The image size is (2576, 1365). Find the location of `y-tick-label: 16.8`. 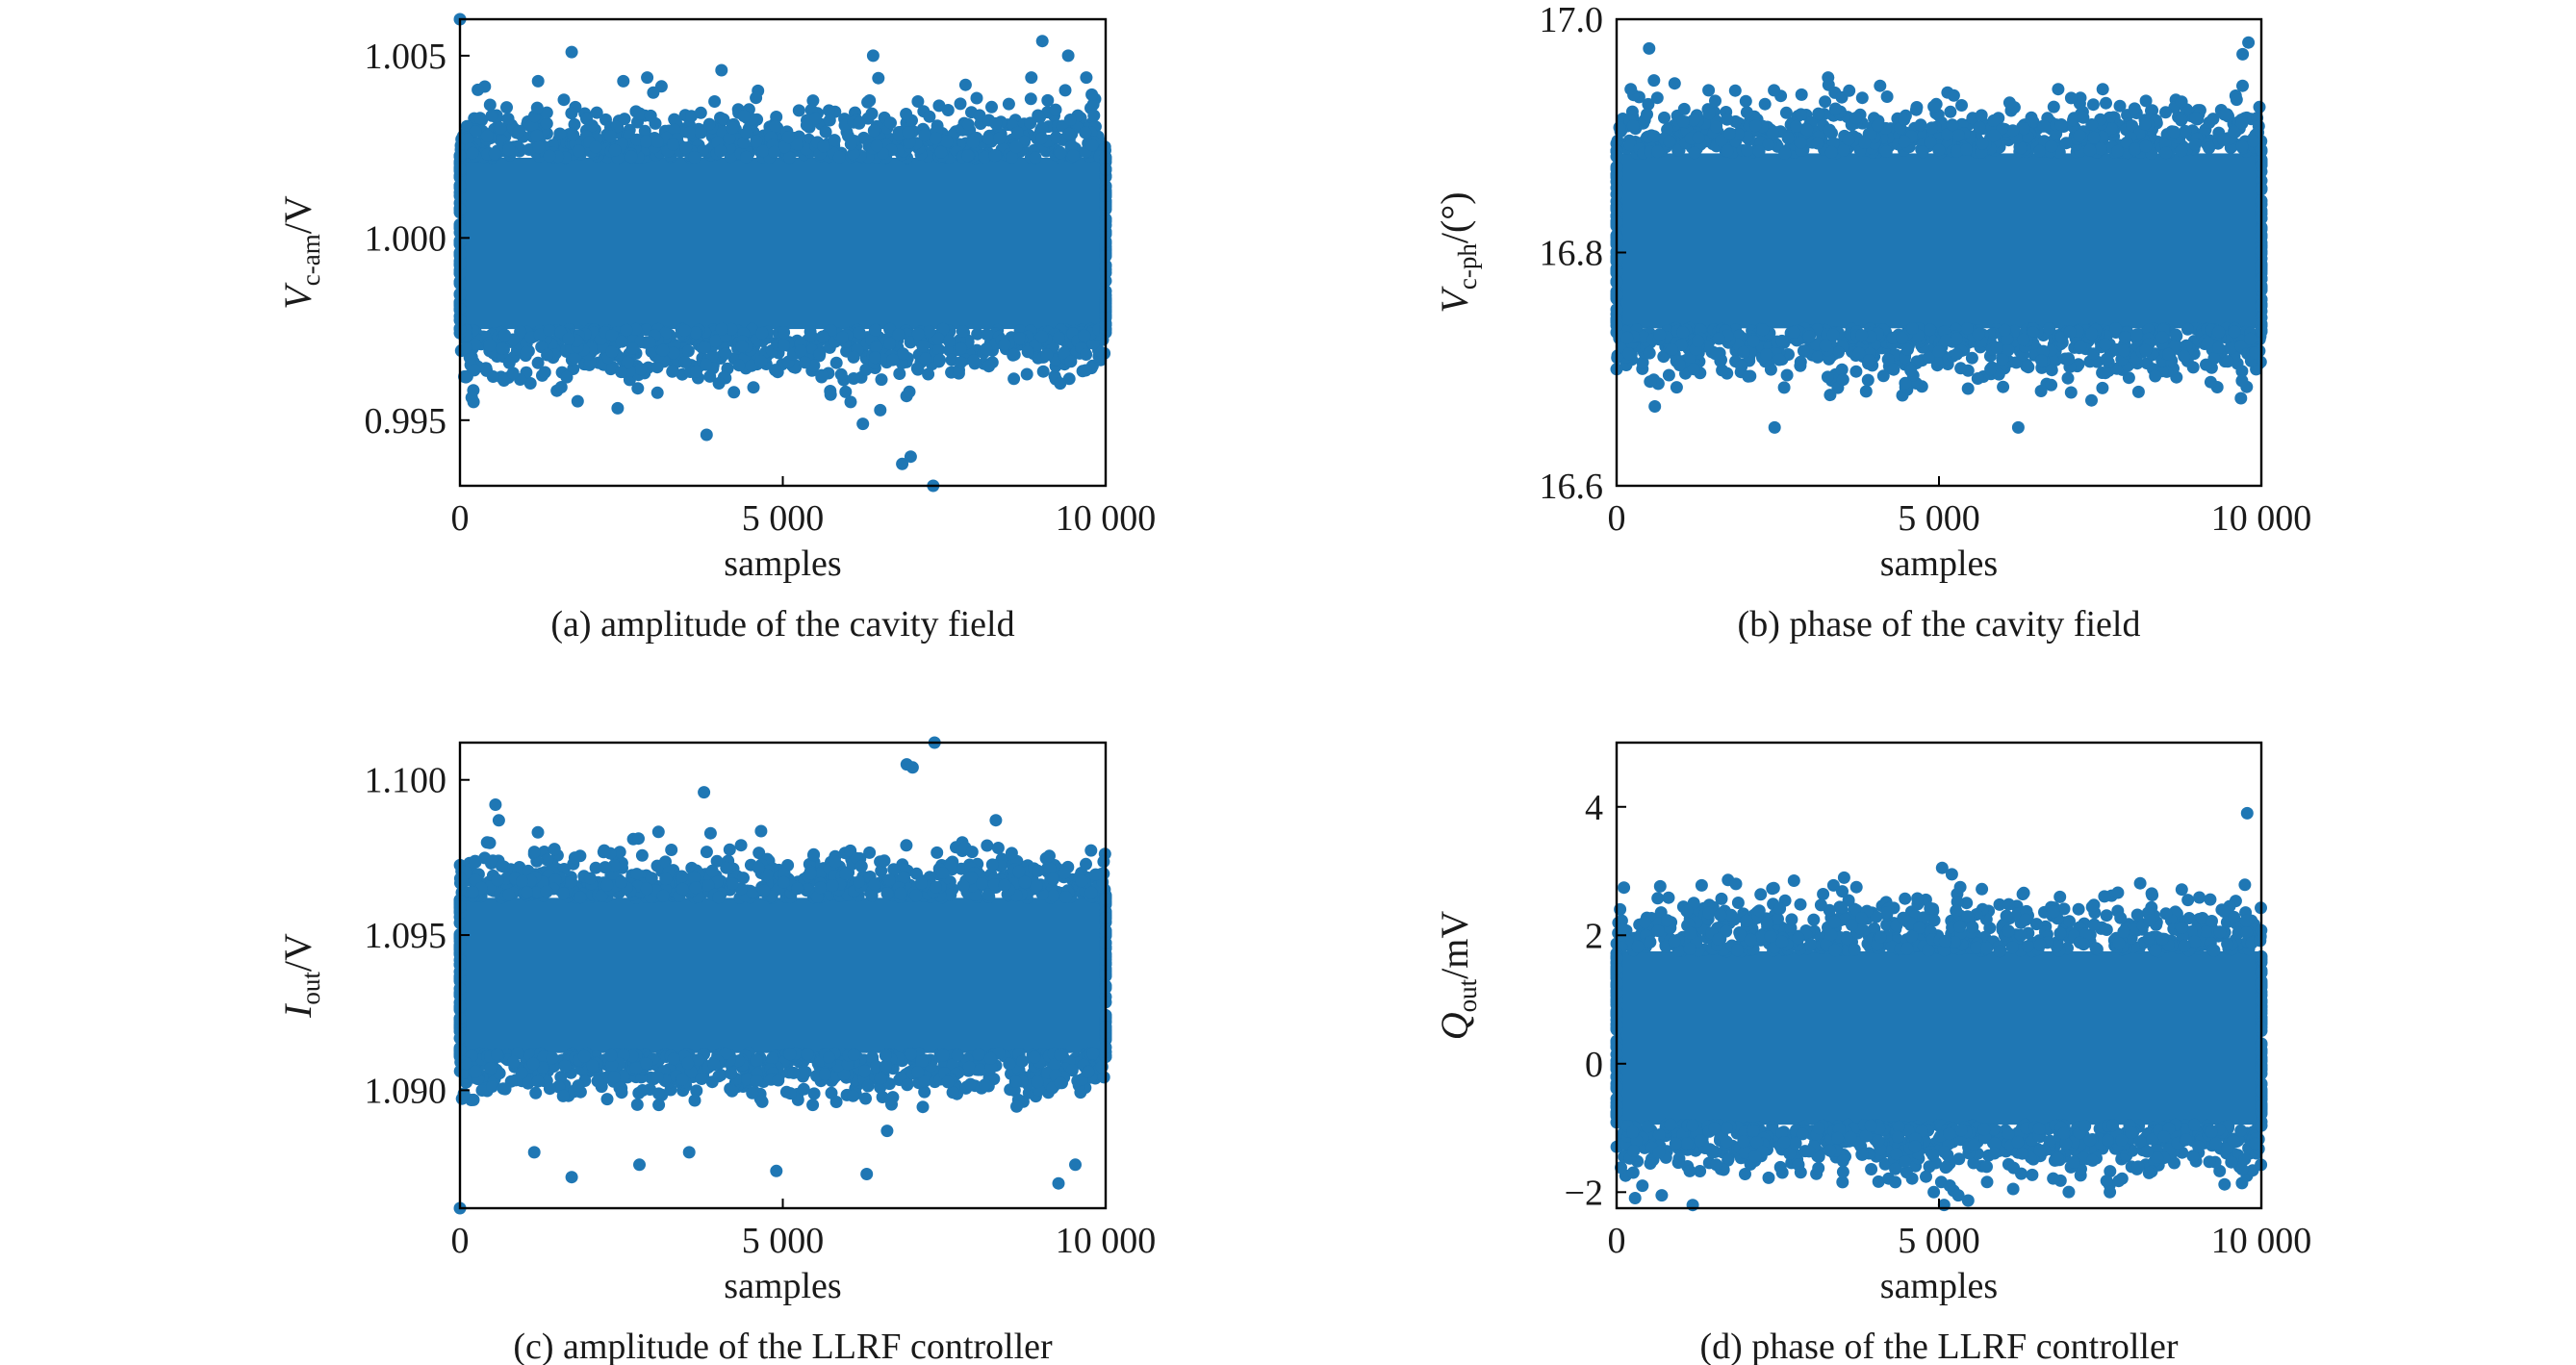

y-tick-label: 16.8 is located at coordinates (1572, 254).